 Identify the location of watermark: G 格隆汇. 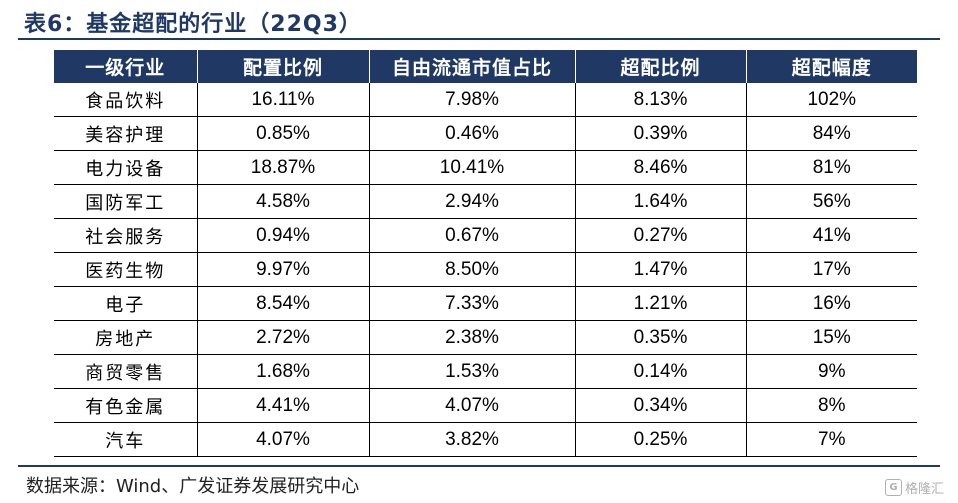
(914, 487).